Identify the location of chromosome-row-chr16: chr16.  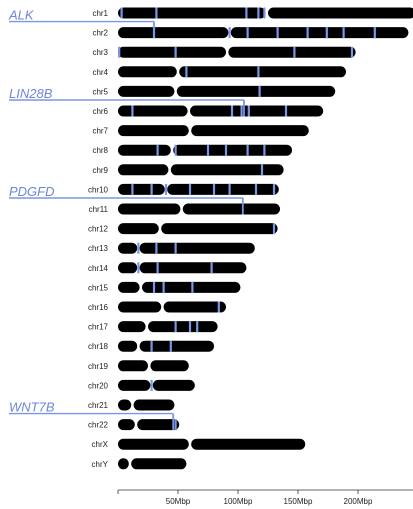
(157, 307).